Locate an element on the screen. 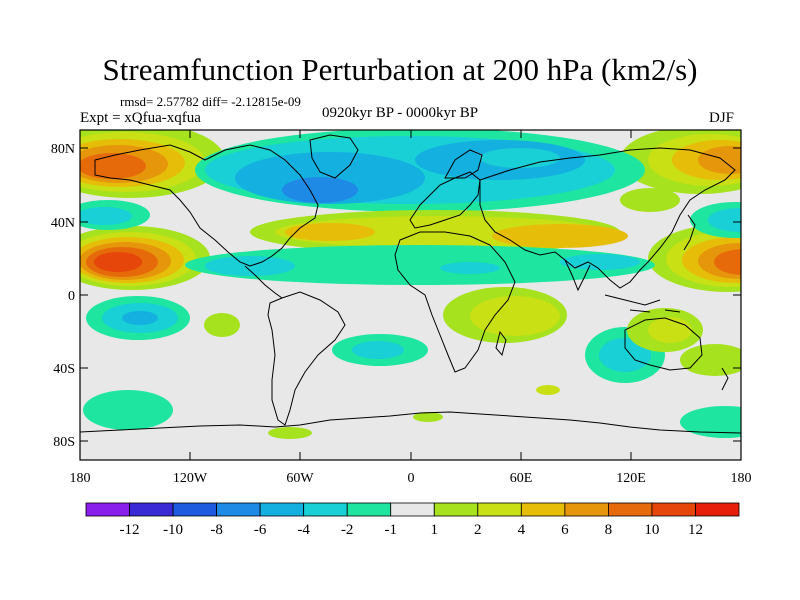 The height and width of the screenshot is (600, 800). coast-indonesia is located at coordinates (642, 303).